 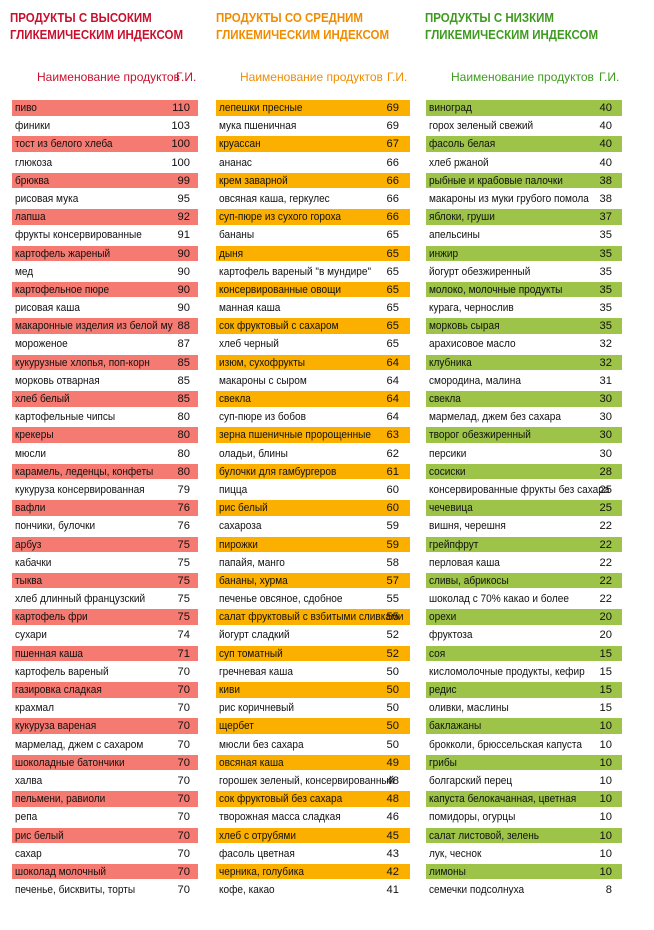 I want to click on glycemic-index-value: 85, so click(x=183, y=380).